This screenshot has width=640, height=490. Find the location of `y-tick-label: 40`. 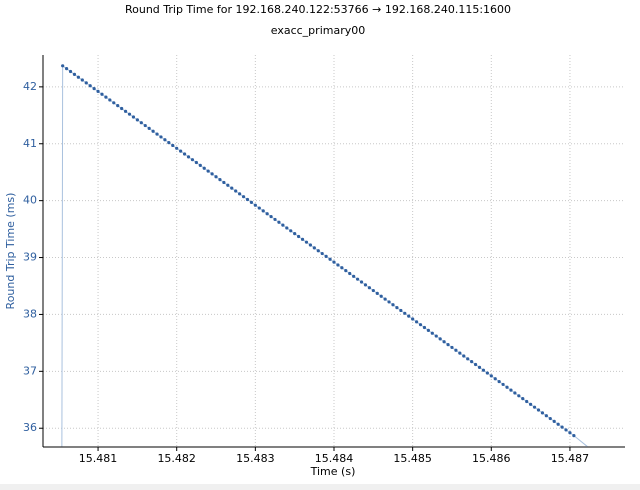

y-tick-label: 40 is located at coordinates (30, 200).